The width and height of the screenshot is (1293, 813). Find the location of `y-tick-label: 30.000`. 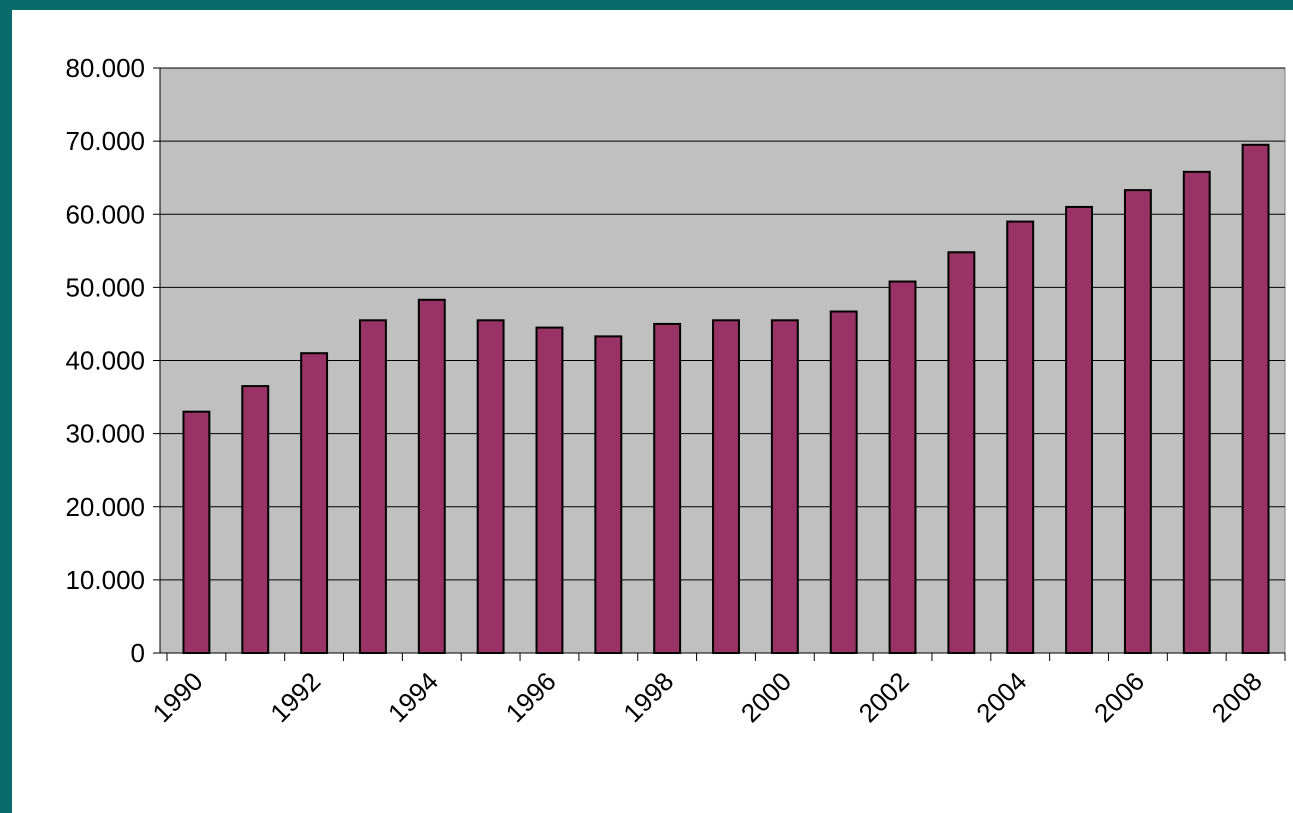

y-tick-label: 30.000 is located at coordinates (105, 434).